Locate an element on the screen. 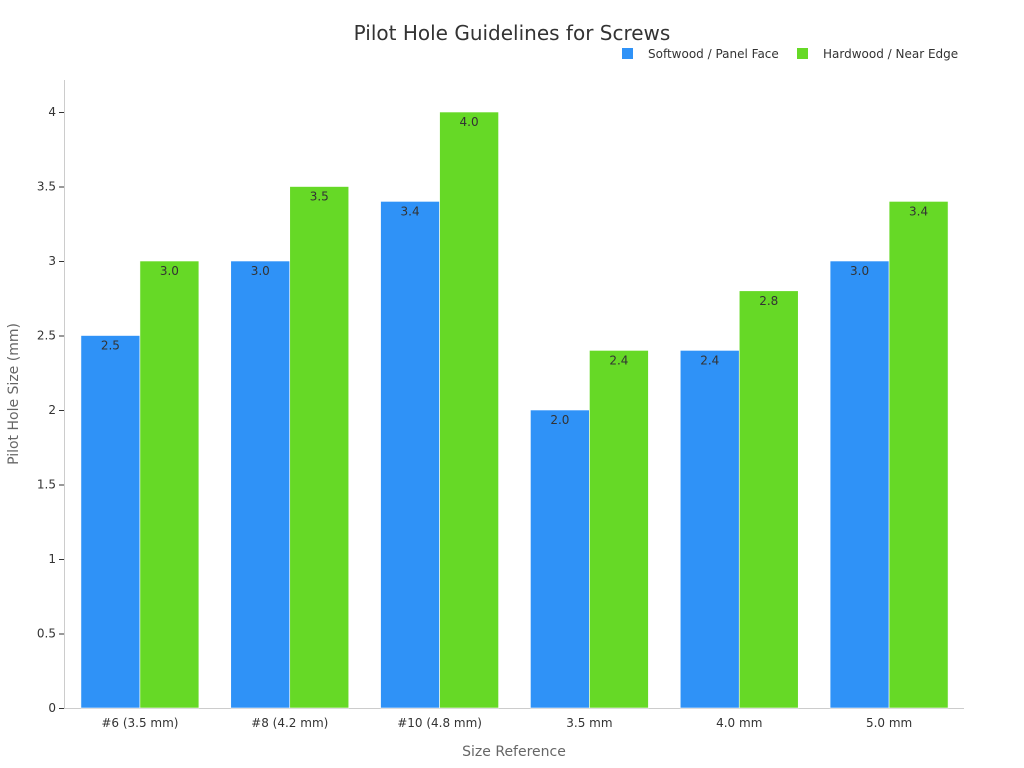  y-tick-label: 0 is located at coordinates (52, 708).